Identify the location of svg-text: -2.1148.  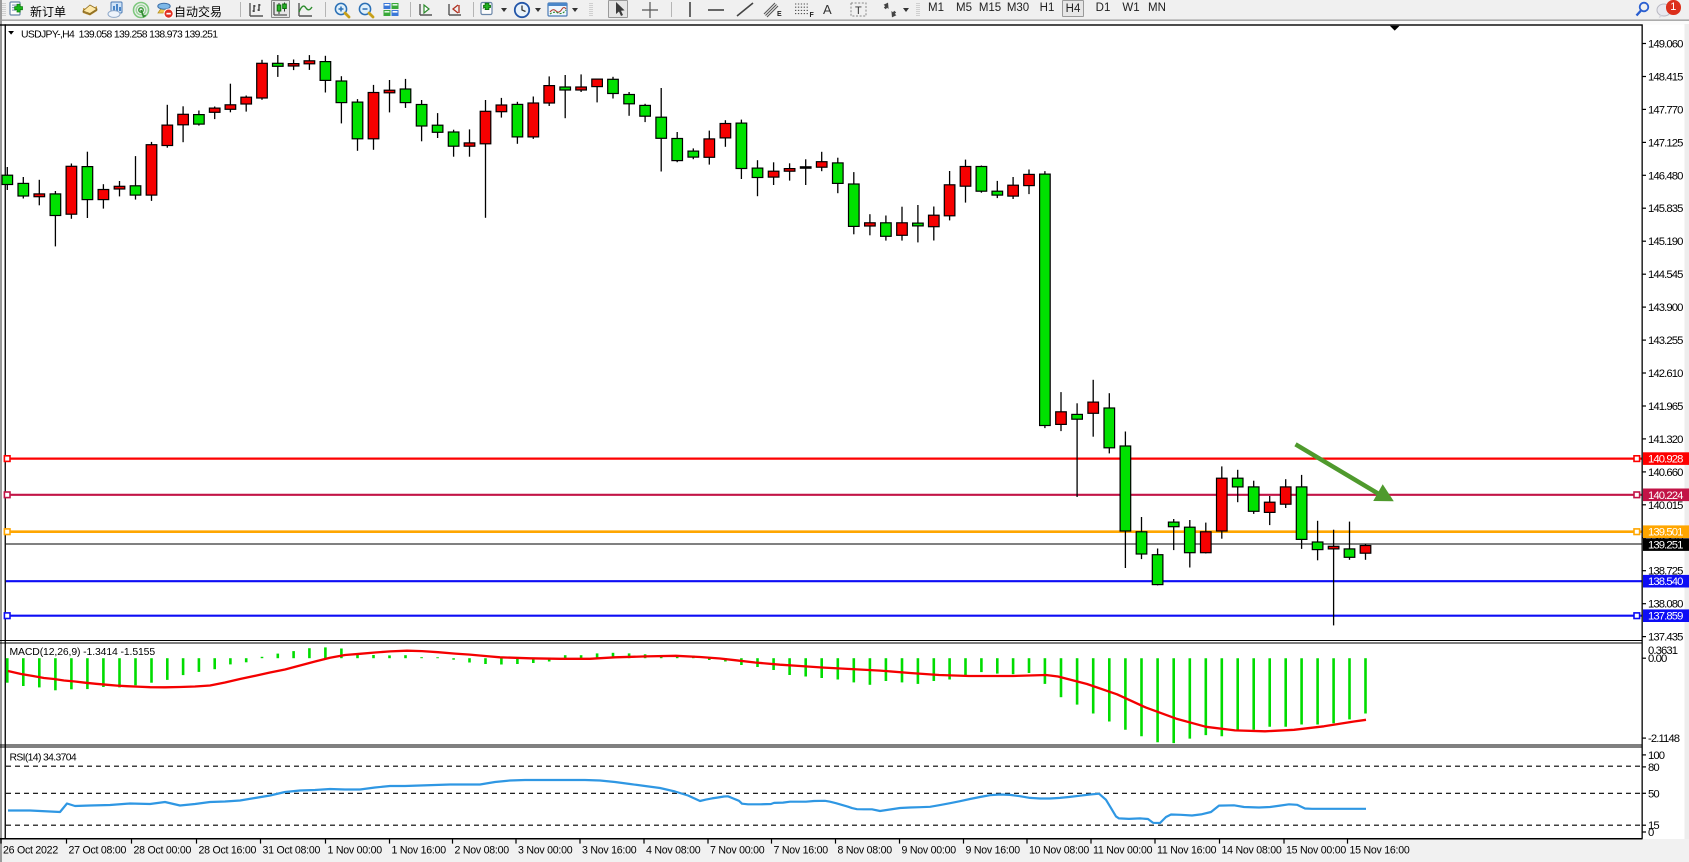
(1664, 739).